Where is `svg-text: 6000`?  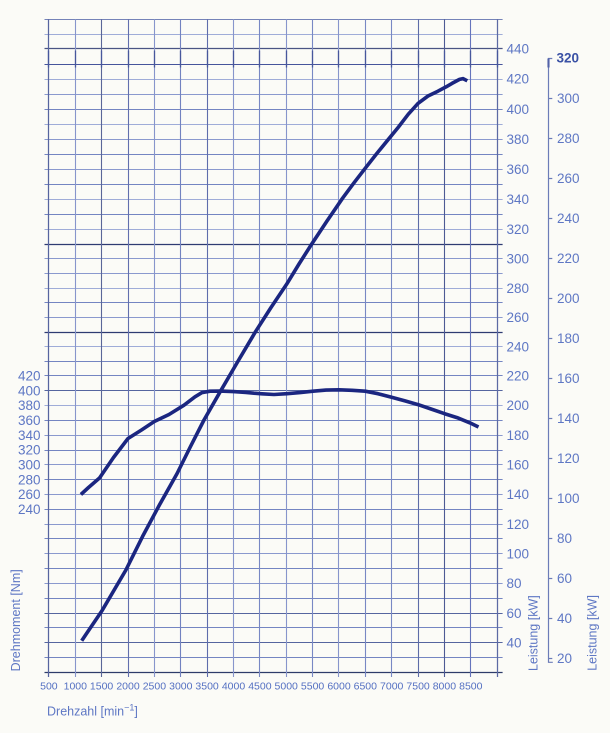
svg-text: 6000 is located at coordinates (339, 687).